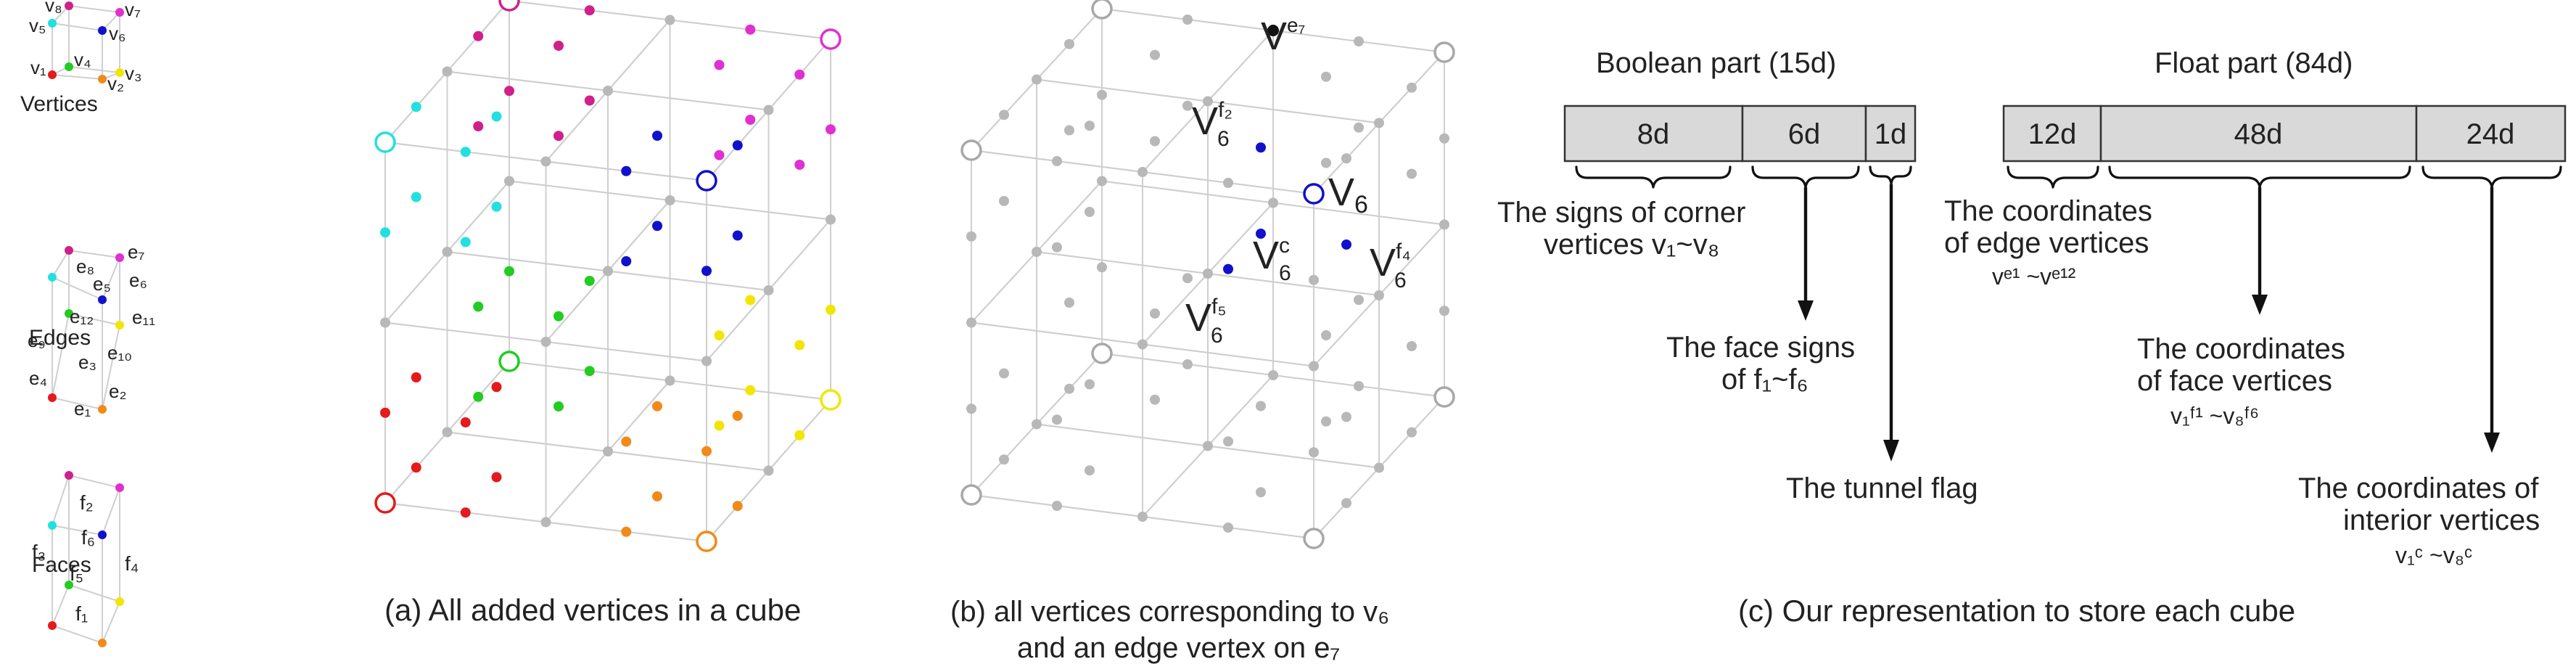  Describe the element at coordinates (706, 541) in the screenshot. I see `panel-a-corner-v2` at that location.